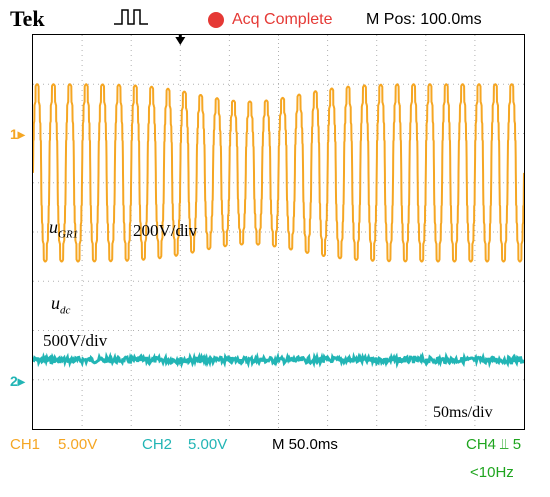 The image size is (550, 497). Describe the element at coordinates (25, 444) in the screenshot. I see `ch1-label: CH1` at that location.